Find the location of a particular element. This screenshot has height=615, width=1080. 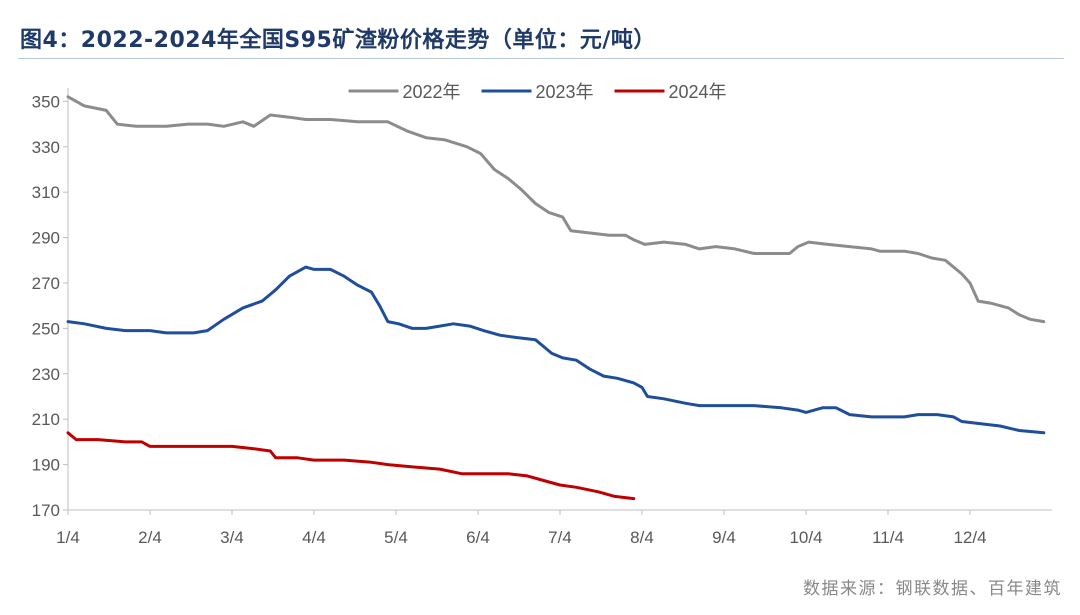

x-tick-label: 12/4 is located at coordinates (969, 537).